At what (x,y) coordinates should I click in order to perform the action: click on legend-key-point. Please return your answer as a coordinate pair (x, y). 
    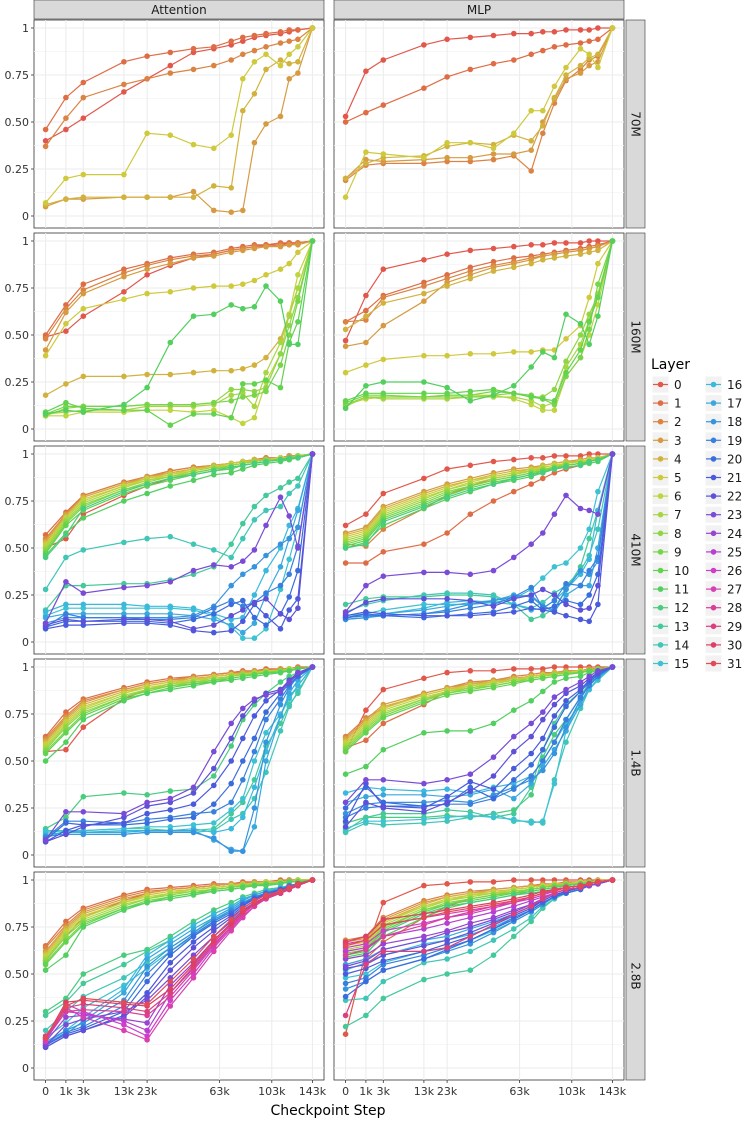
    Looking at the image, I should click on (660, 403).